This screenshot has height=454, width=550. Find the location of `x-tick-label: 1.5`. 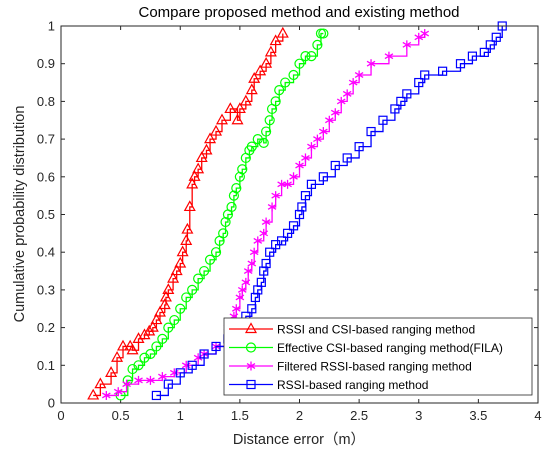

x-tick-label: 1.5 is located at coordinates (240, 415).